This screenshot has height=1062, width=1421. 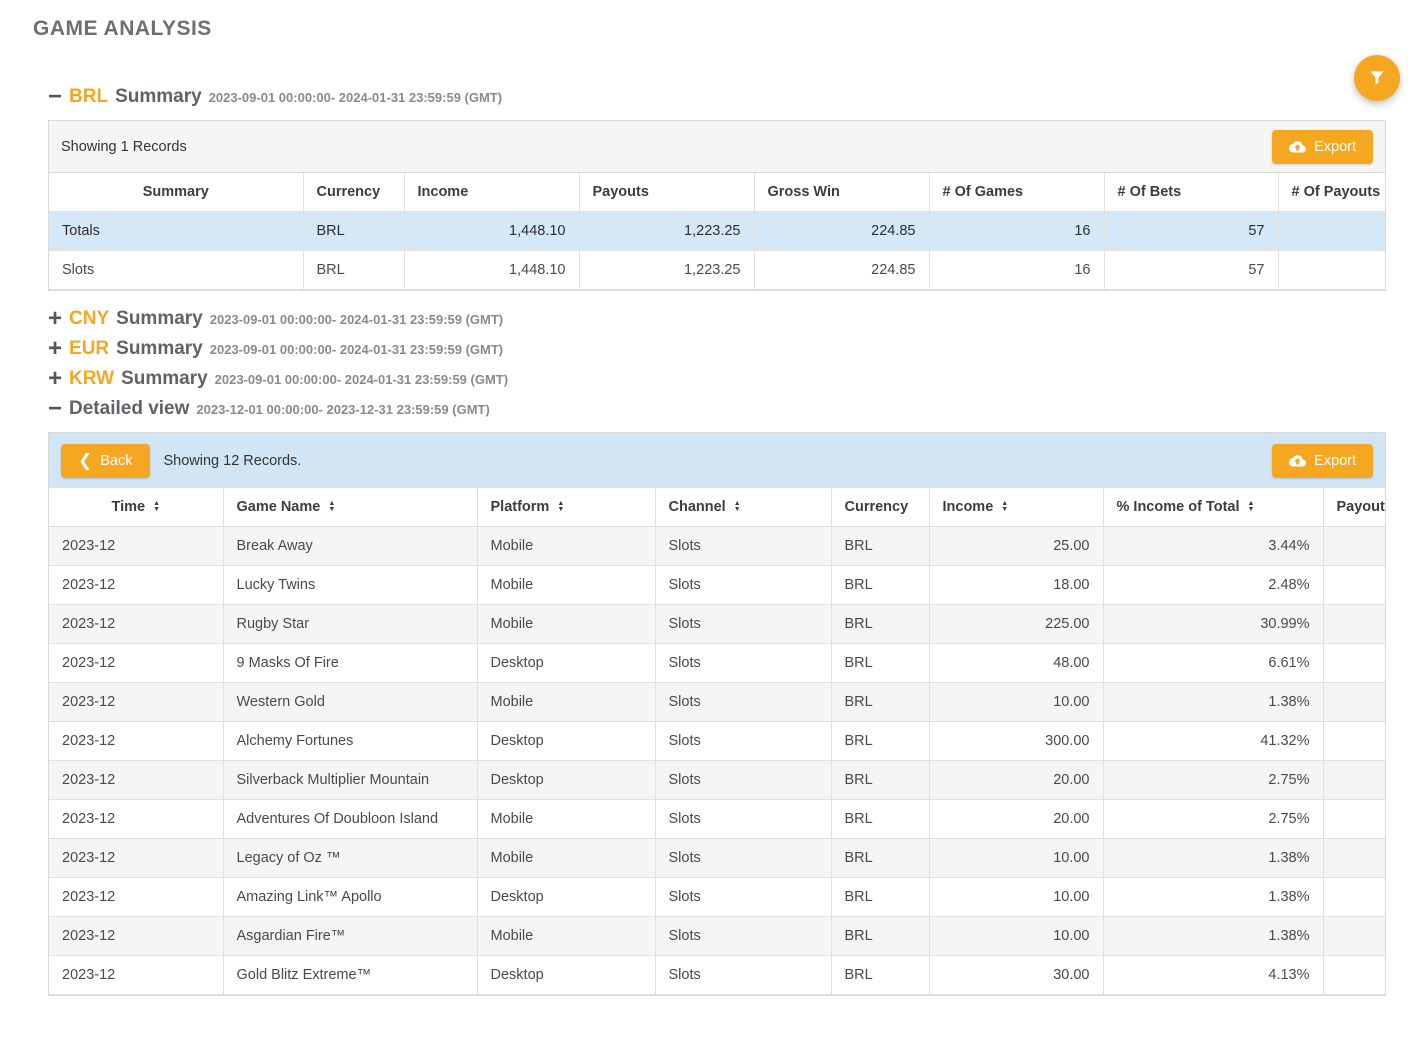 I want to click on records-count-label: Showing 1 Records, so click(x=124, y=146).